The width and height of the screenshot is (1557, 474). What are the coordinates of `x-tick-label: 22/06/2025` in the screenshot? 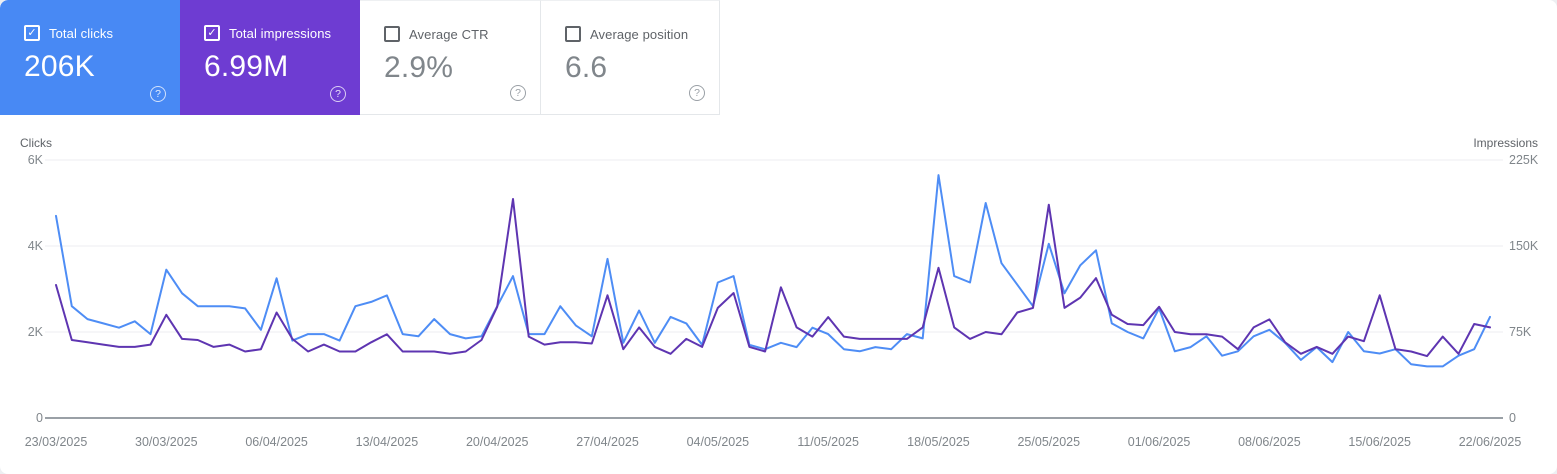 It's located at (1490, 442).